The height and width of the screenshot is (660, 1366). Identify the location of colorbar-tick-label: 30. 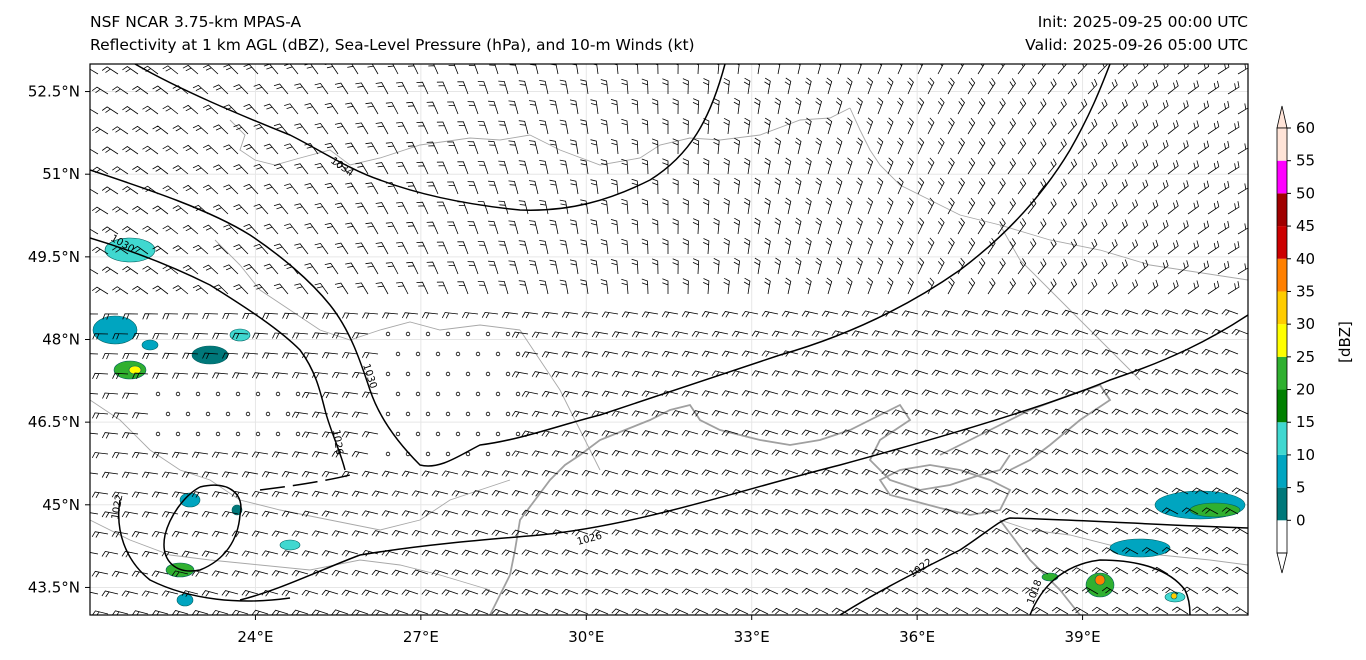
(1305, 324).